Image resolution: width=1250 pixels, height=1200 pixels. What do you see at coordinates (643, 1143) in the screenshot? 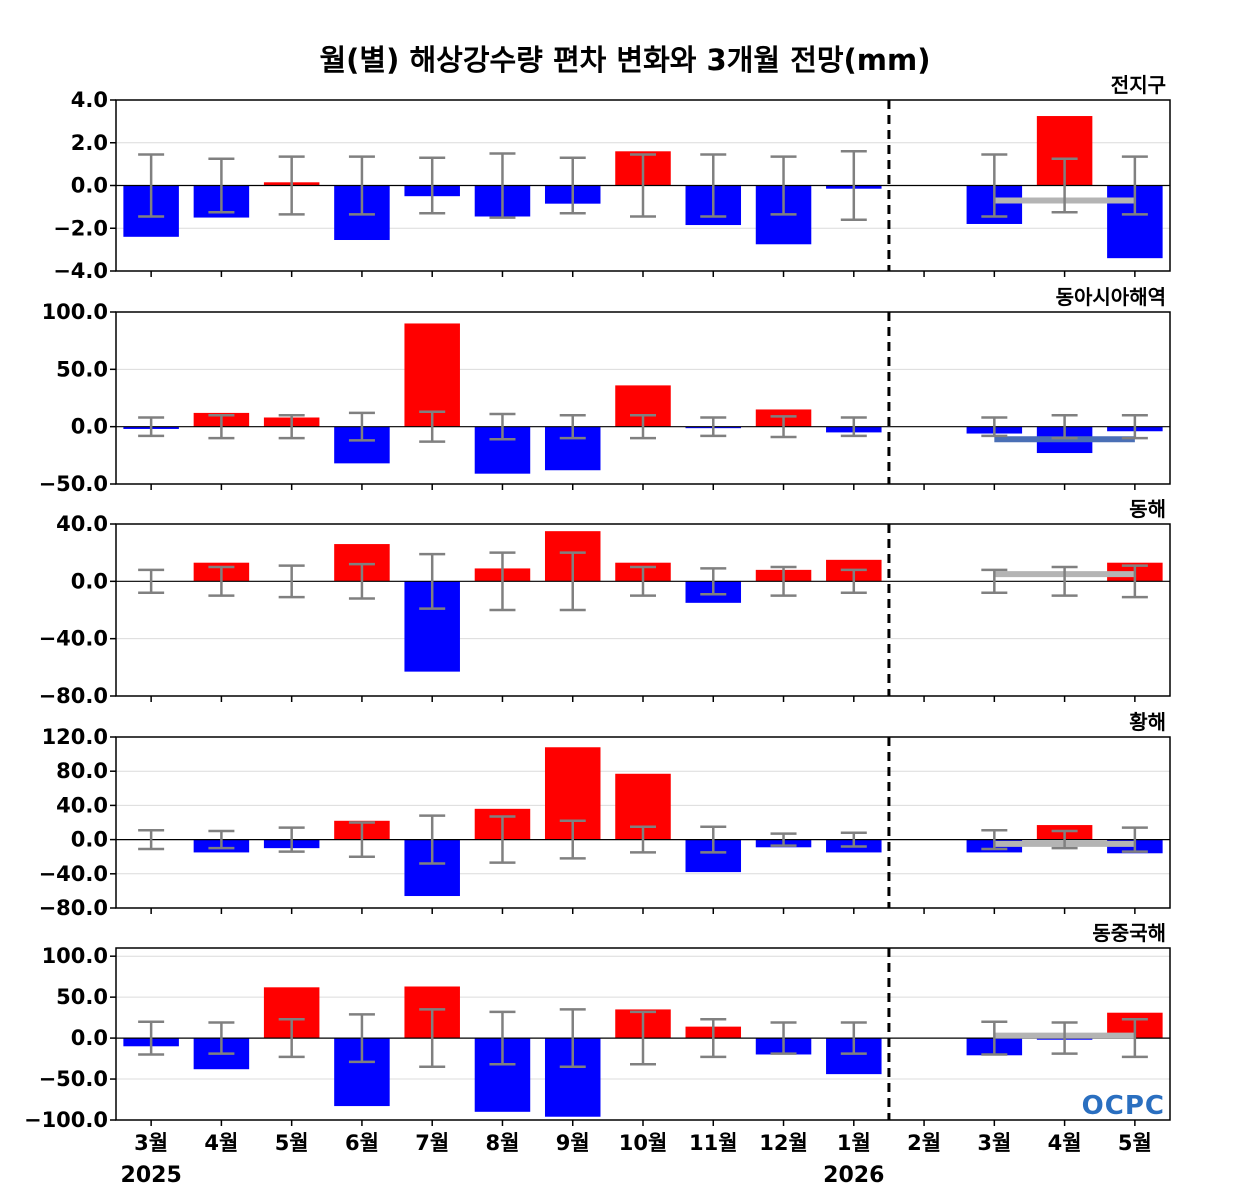
I see `x-tick-label: 10월` at bounding box center [643, 1143].